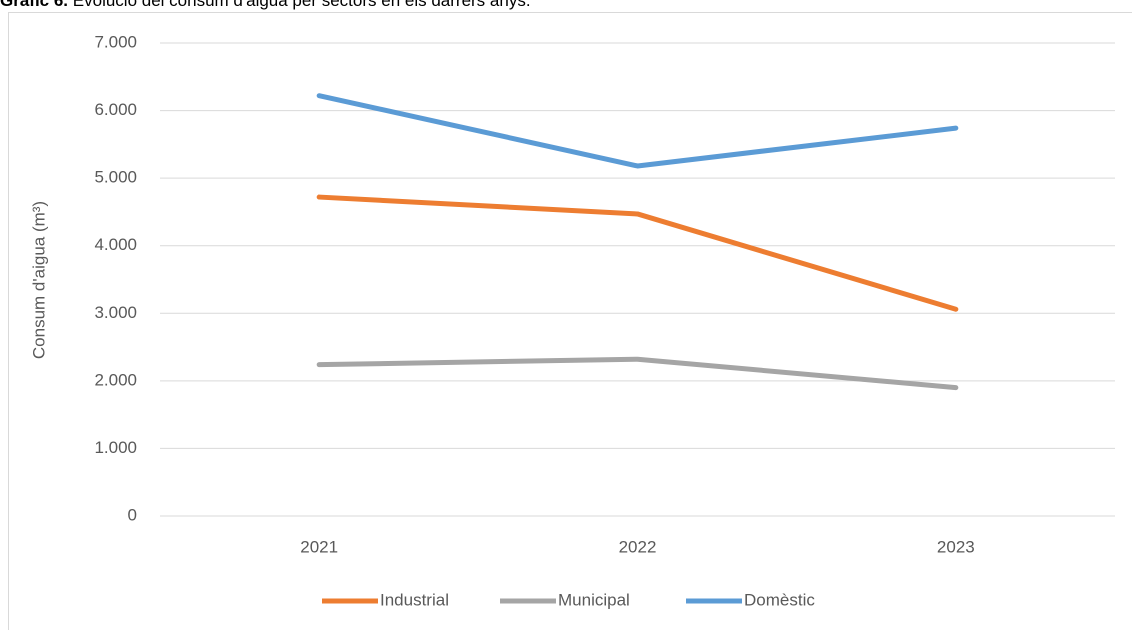 The height and width of the screenshot is (630, 1132). I want to click on legend-label: Industrial, so click(414, 599).